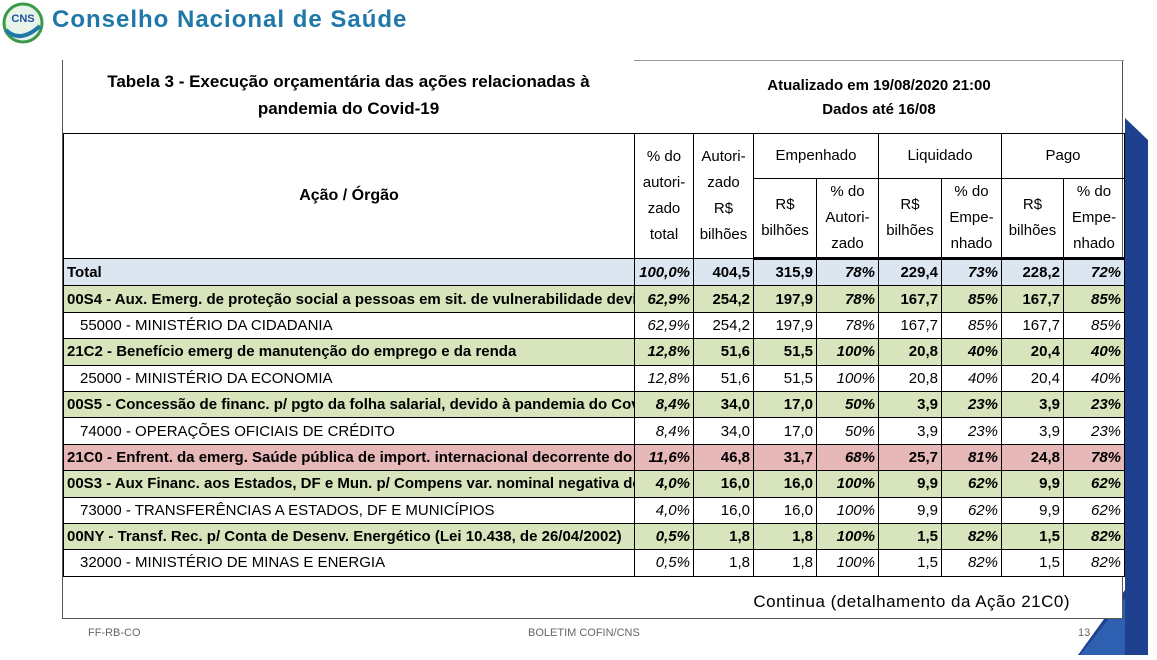  Describe the element at coordinates (664, 457) in the screenshot. I see `value-cell: 11,6%` at that location.